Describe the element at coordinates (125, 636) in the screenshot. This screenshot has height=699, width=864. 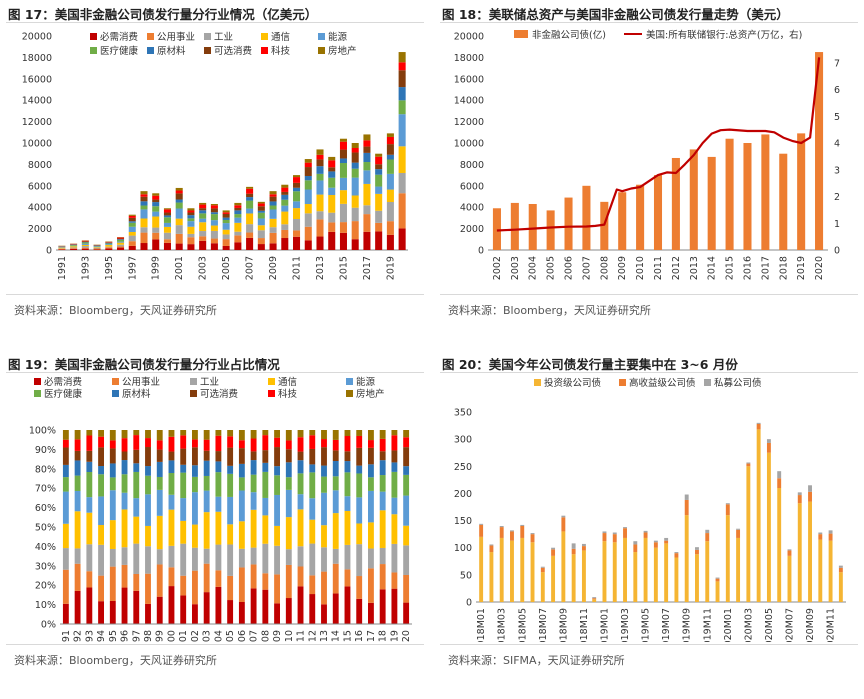
I see `x-tick-label: 1996` at that location.